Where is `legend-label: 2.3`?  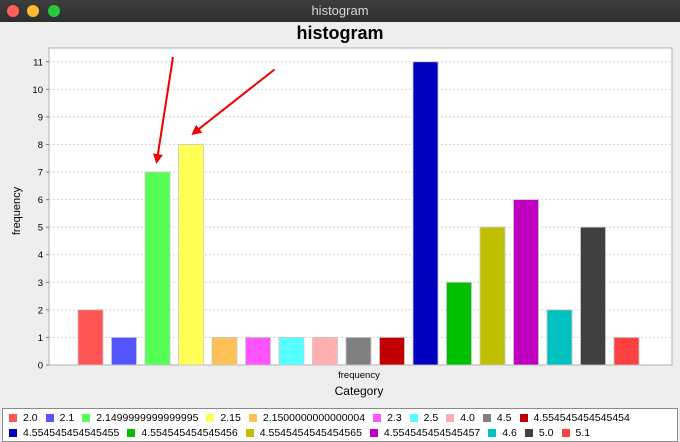
legend-label: 2.3 is located at coordinates (394, 418).